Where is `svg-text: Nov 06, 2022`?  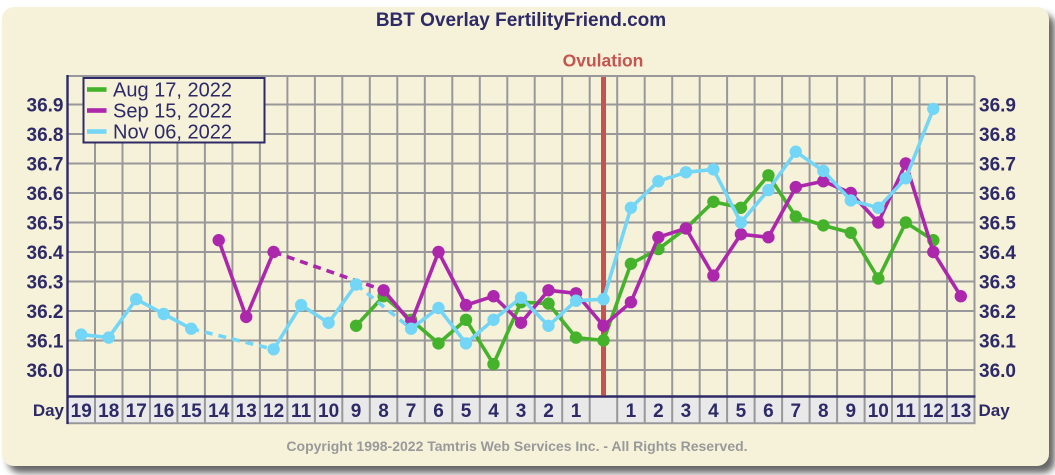 svg-text: Nov 06, 2022 is located at coordinates (172, 133).